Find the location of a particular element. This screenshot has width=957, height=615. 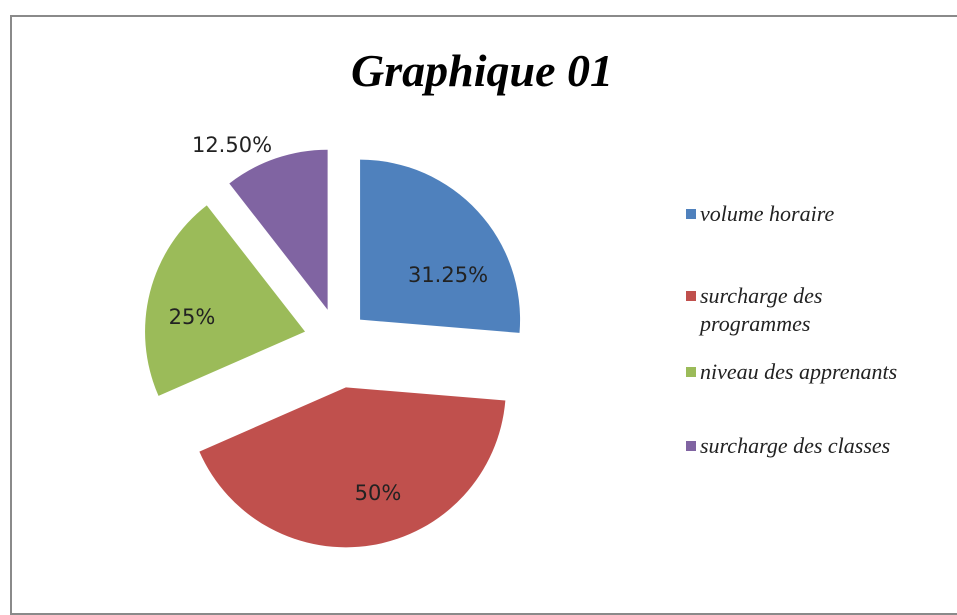

data-label: 12.50% is located at coordinates (232, 145).